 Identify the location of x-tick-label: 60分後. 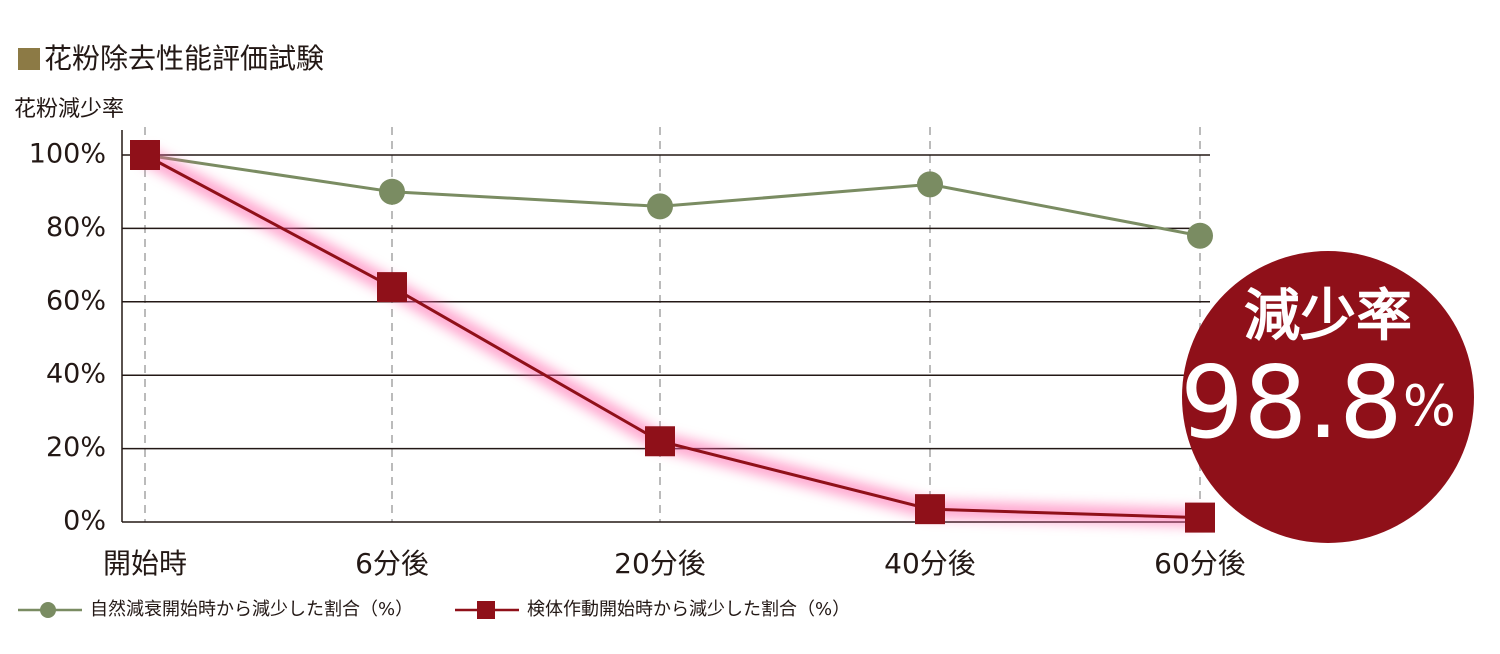
(1200, 563).